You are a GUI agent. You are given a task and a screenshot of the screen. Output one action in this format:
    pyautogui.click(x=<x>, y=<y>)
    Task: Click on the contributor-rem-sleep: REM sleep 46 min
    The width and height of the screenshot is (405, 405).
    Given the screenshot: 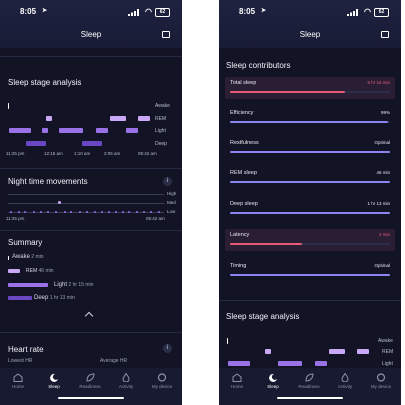 What is the action you would take?
    pyautogui.click(x=310, y=178)
    